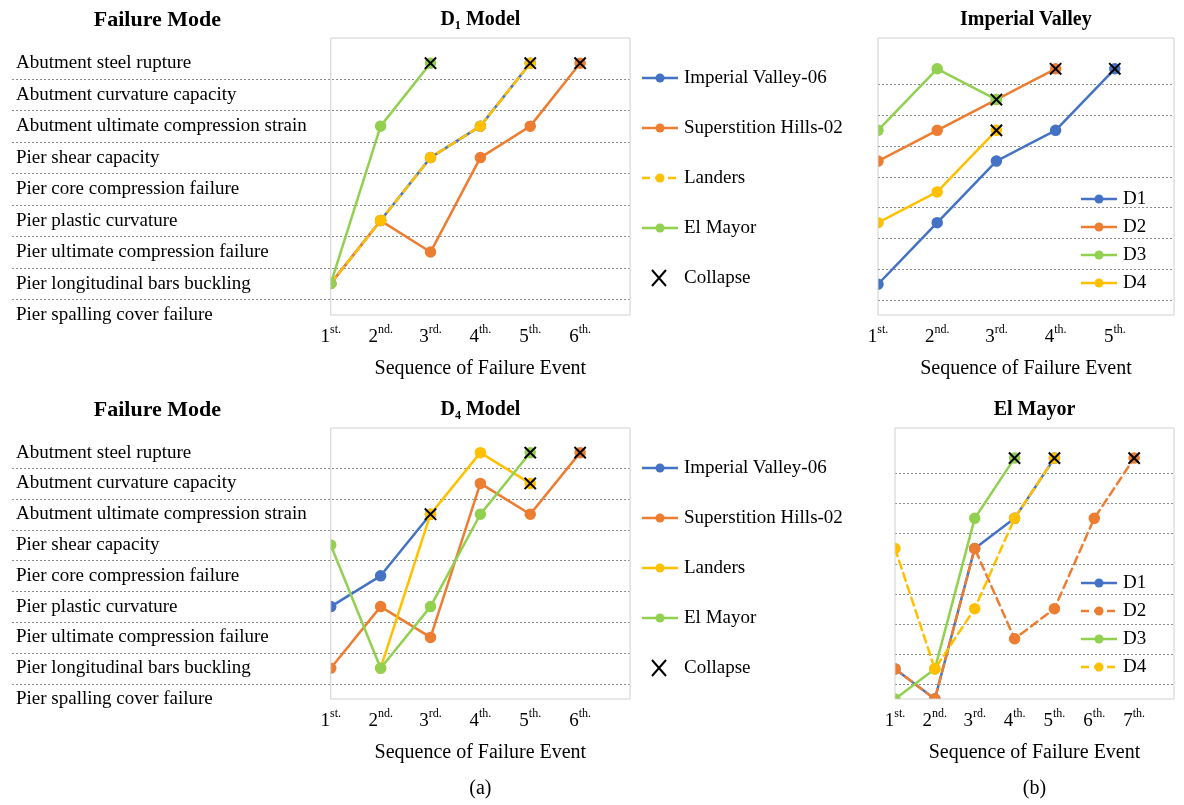  I want to click on text: (b), so click(1034, 788).